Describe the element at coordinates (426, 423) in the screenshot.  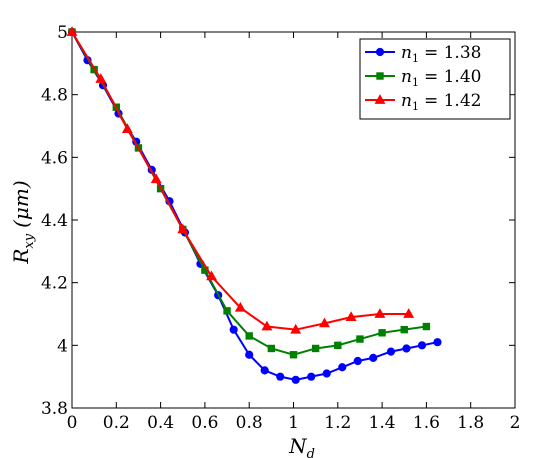
I see `x-tick-label: 1.6` at that location.